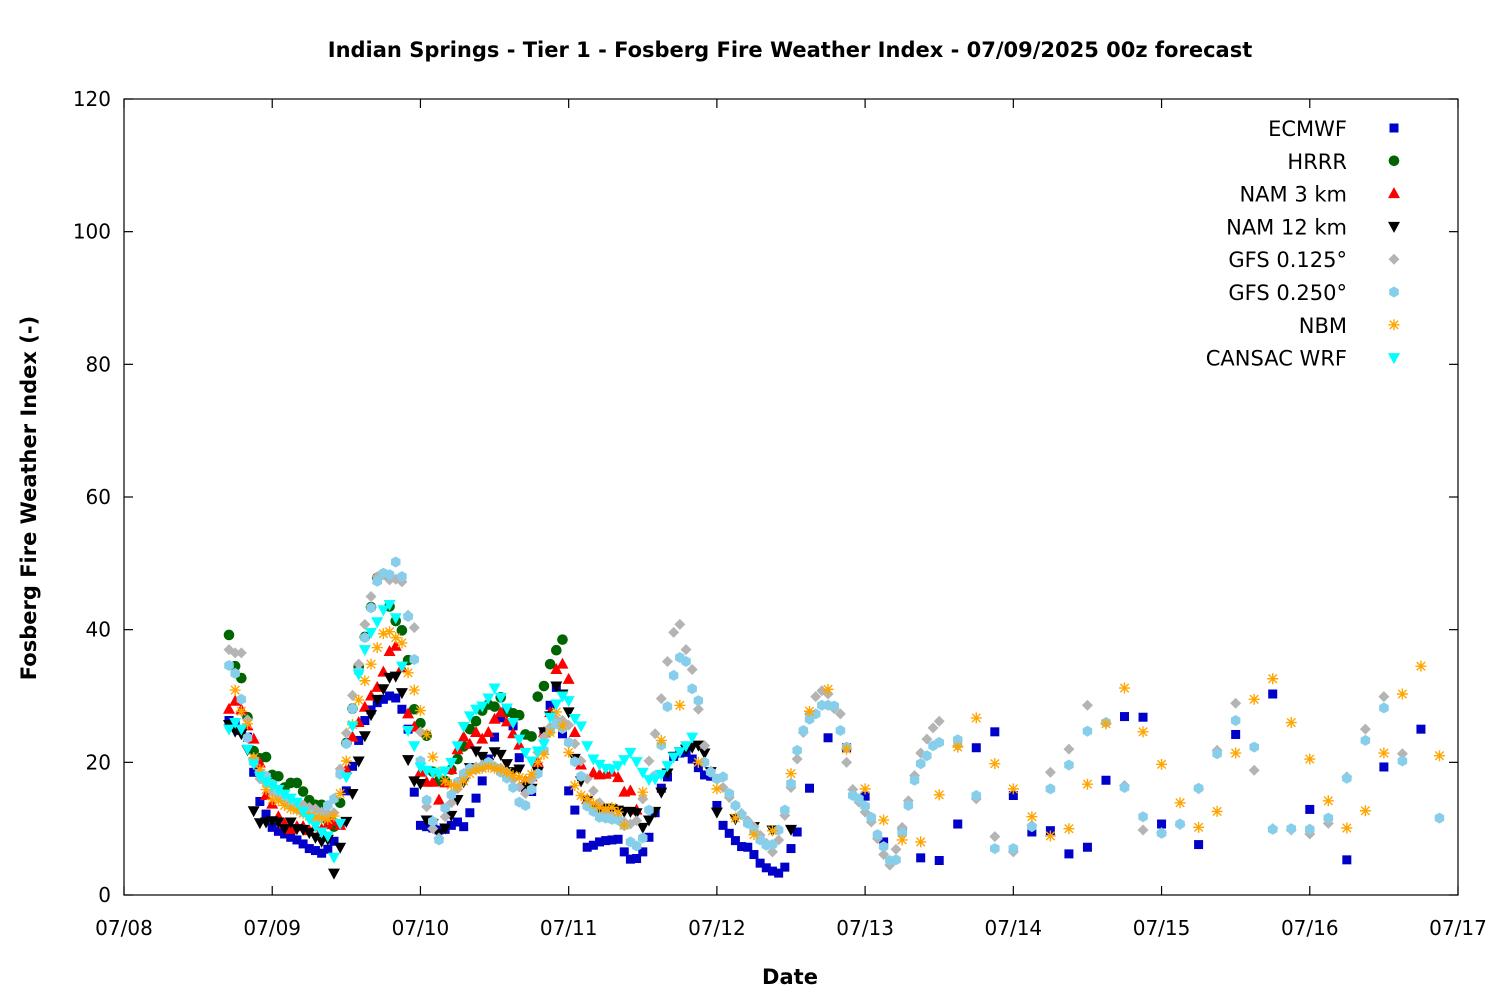  I want to click on legend-marker, so click(1394, 227).